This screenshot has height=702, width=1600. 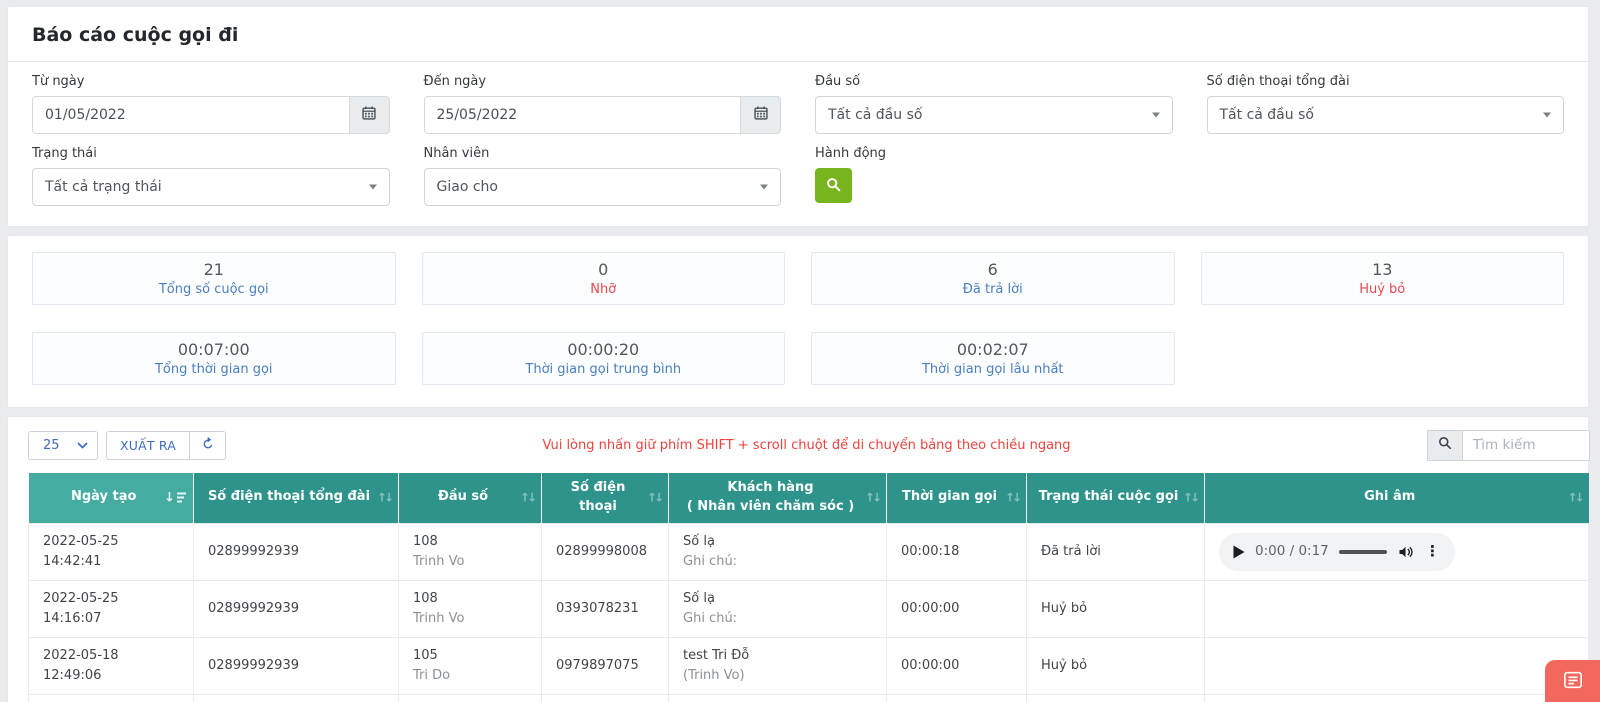 I want to click on stat-missed: 0 Nhỡ, so click(x=603, y=278).